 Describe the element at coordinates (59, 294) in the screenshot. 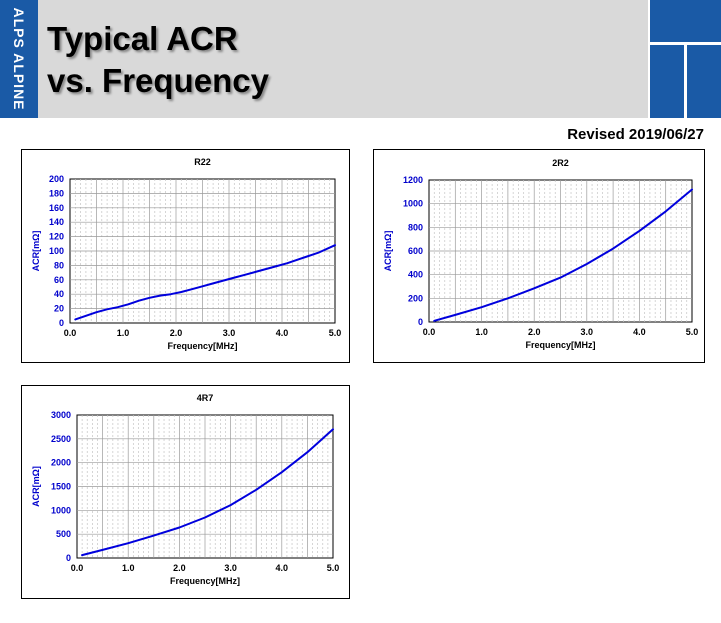

I see `y-tick-label: 40` at that location.